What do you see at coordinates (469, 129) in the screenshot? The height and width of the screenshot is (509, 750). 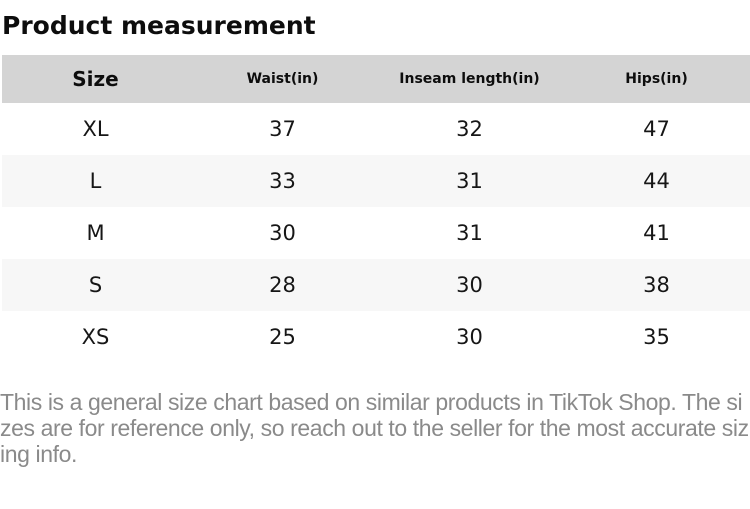 I see `inseam-cell: 32` at bounding box center [469, 129].